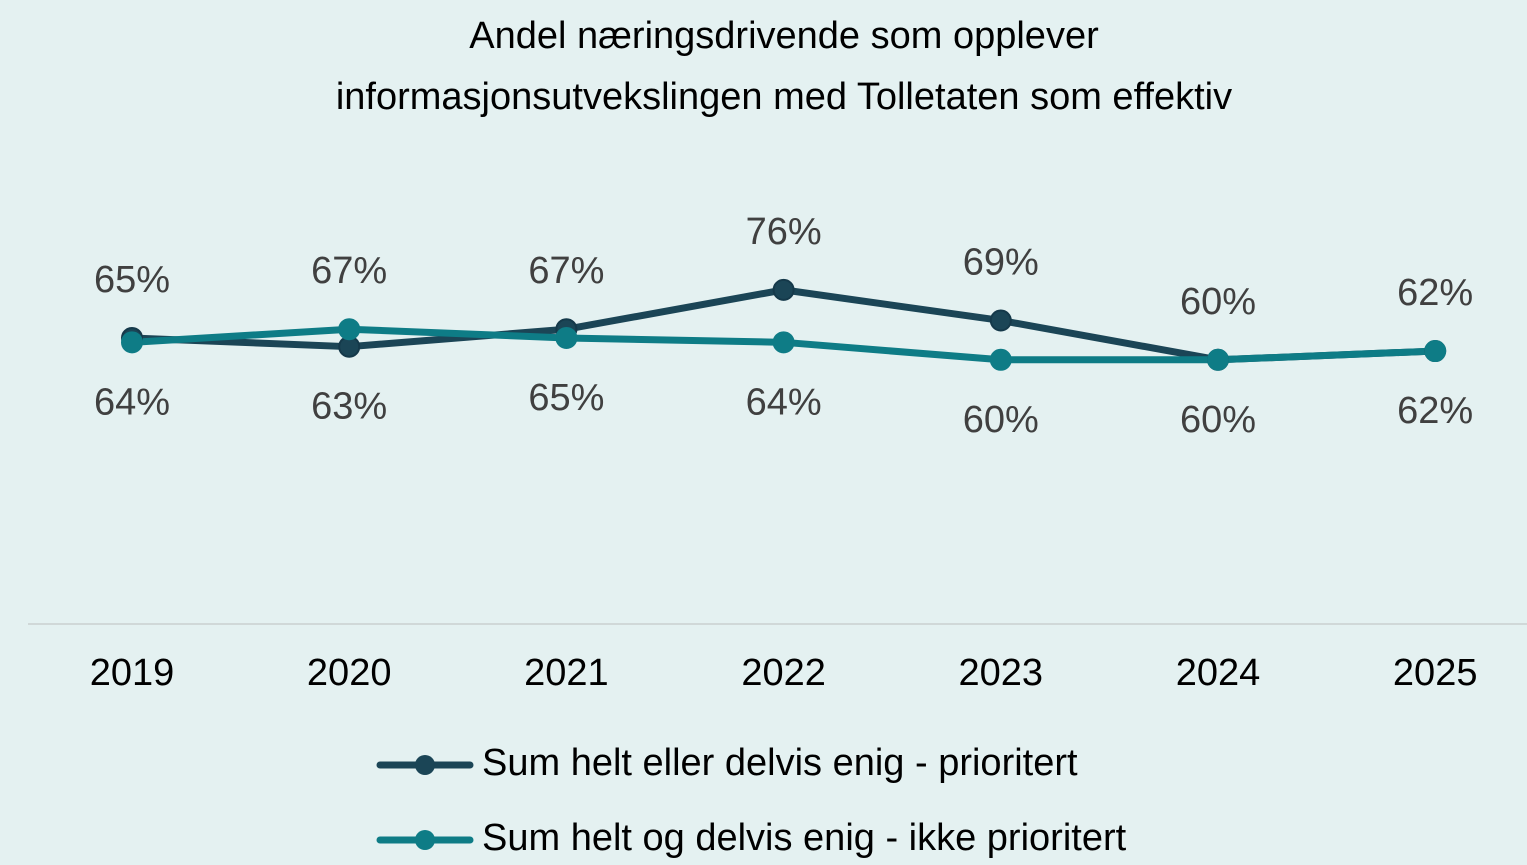 This screenshot has width=1527, height=865. What do you see at coordinates (349, 407) in the screenshot?
I see `data-label: 63%` at bounding box center [349, 407].